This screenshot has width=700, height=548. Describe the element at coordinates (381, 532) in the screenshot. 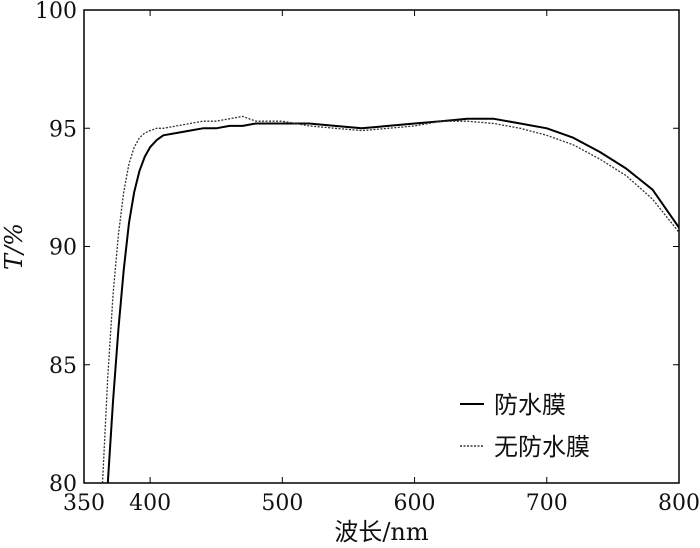

I see `x-axis-title: 波长/nm` at that location.